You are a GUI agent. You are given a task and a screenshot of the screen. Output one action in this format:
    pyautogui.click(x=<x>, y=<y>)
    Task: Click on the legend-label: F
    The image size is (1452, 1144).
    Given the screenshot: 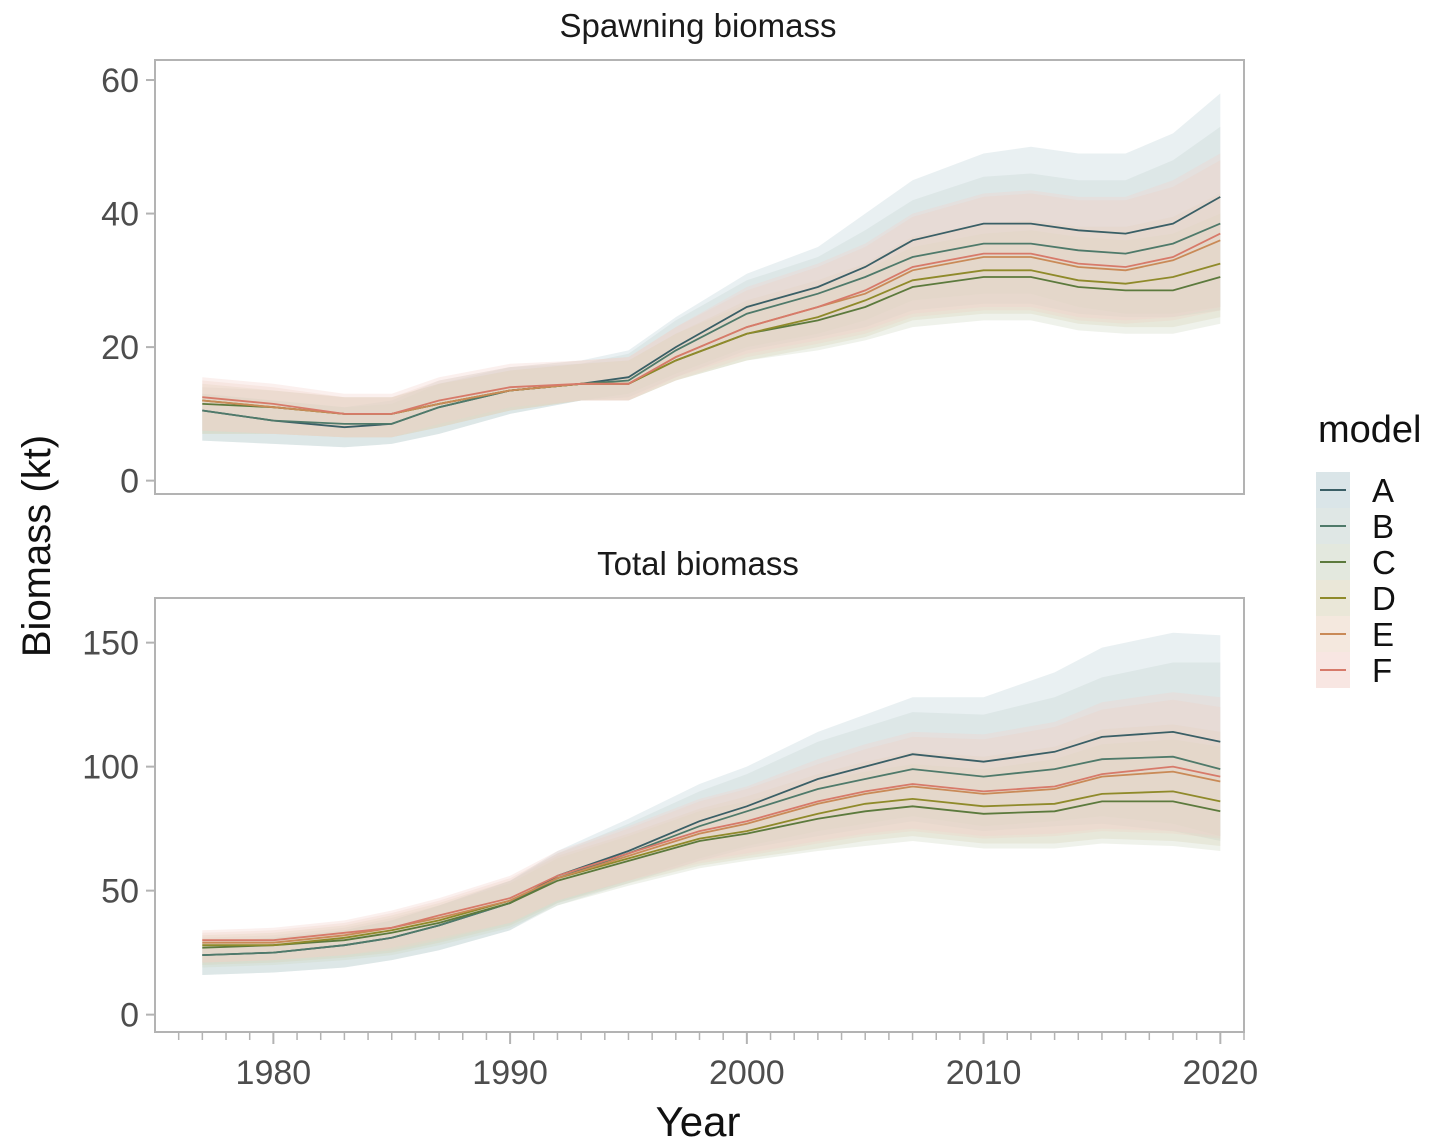 What is the action you would take?
    pyautogui.click(x=1382, y=670)
    